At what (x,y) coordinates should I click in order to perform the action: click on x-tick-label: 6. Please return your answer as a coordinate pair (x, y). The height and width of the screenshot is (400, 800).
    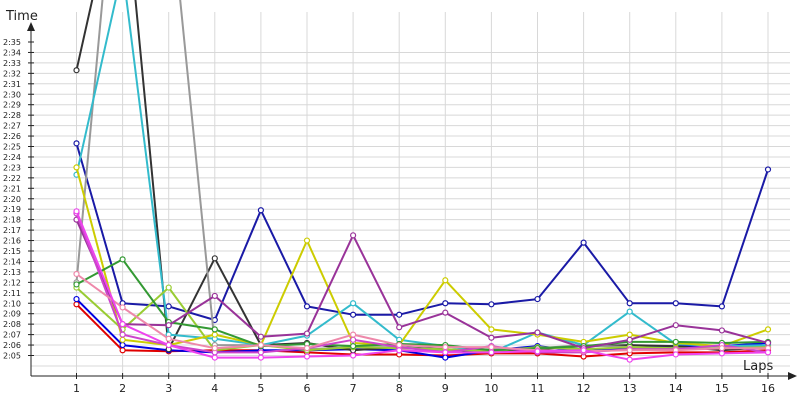
    Looking at the image, I should click on (307, 388).